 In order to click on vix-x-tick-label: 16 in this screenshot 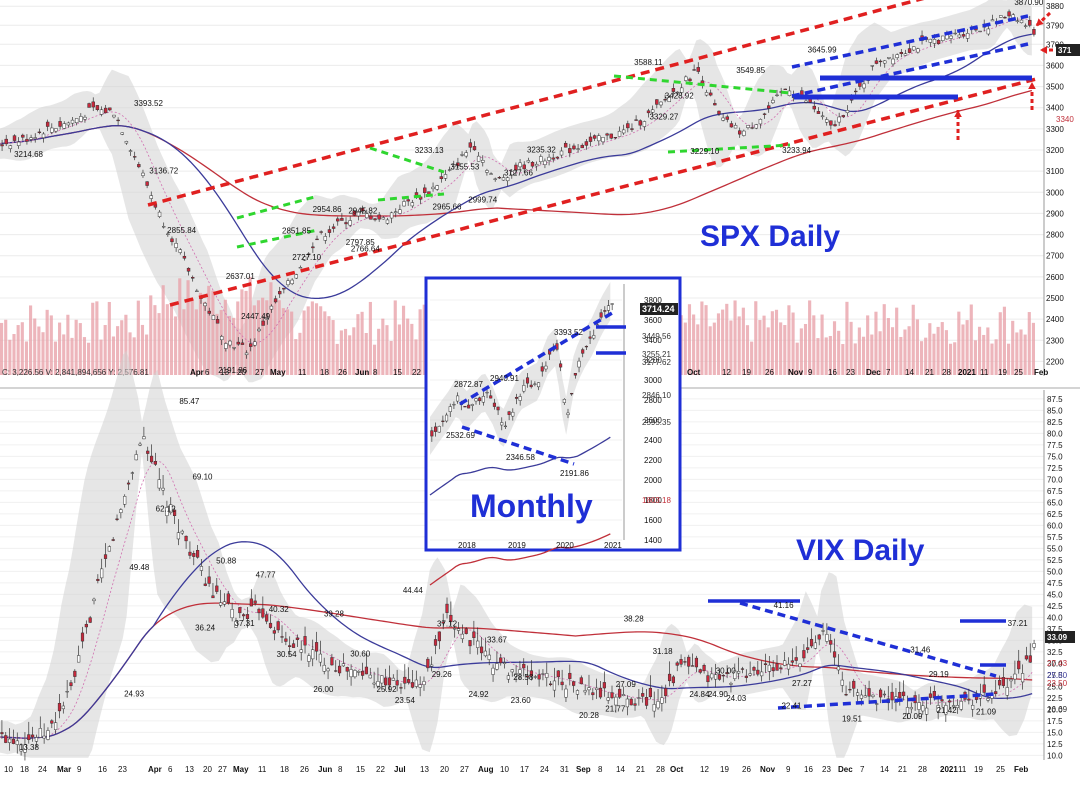, I will do `click(808, 769)`.